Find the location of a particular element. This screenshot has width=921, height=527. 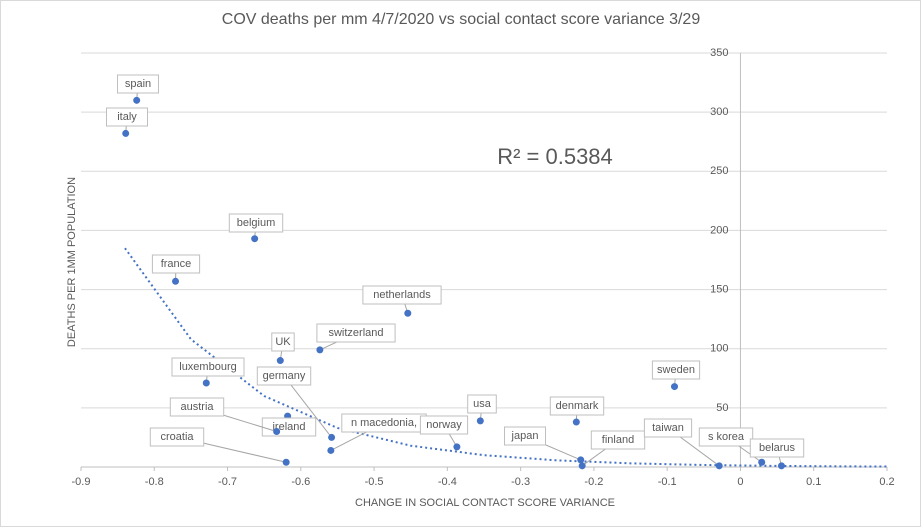

point-label: italy is located at coordinates (127, 117).